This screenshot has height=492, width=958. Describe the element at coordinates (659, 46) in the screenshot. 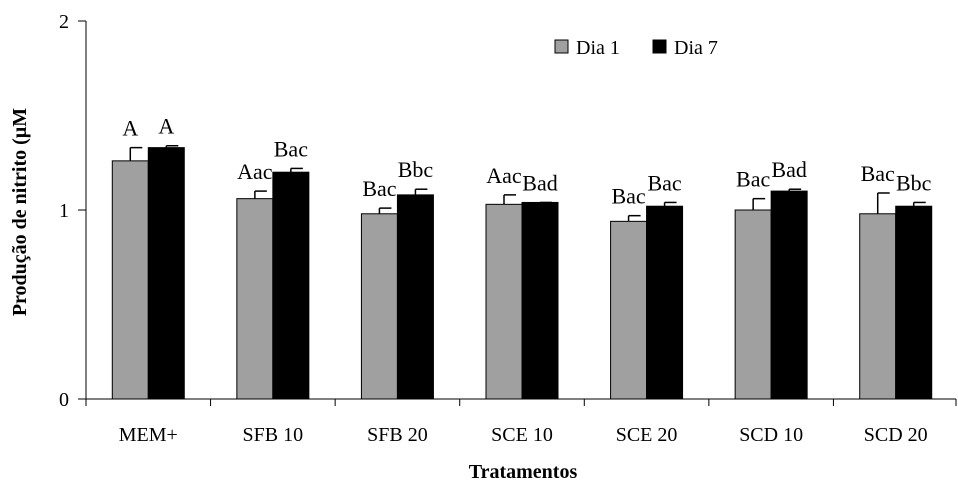

I see `legend-swatch-dia7` at that location.